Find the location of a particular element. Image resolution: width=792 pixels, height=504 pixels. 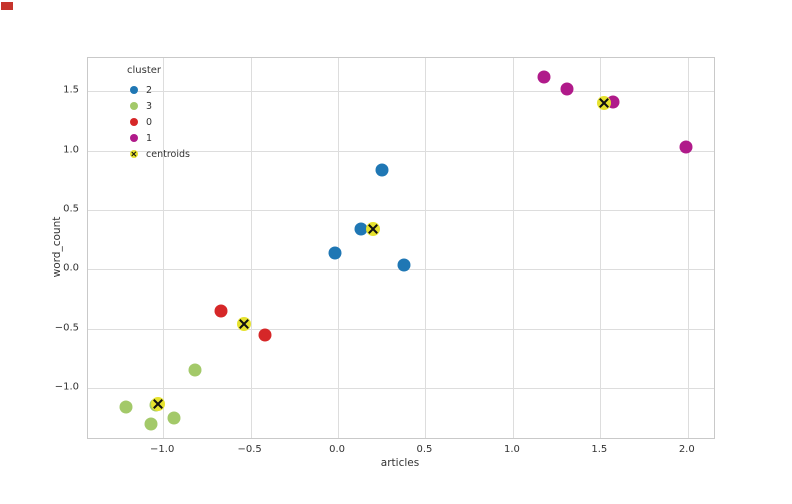

x-tick-label: 2.0 is located at coordinates (686, 449).